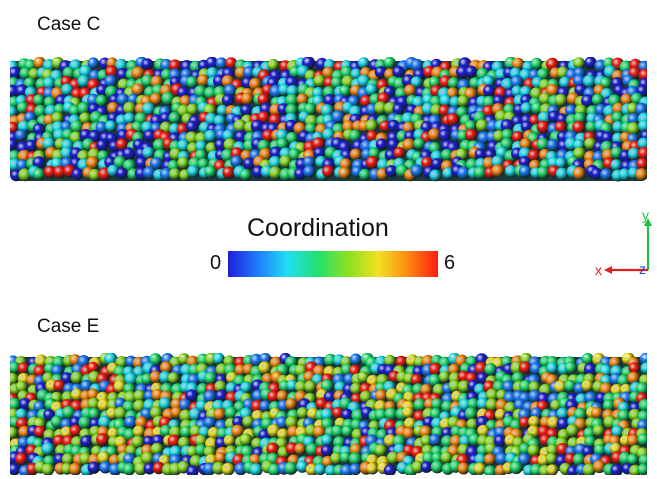 This screenshot has width=657, height=479. Describe the element at coordinates (450, 263) in the screenshot. I see `colorbar-max-label: 6` at that location.